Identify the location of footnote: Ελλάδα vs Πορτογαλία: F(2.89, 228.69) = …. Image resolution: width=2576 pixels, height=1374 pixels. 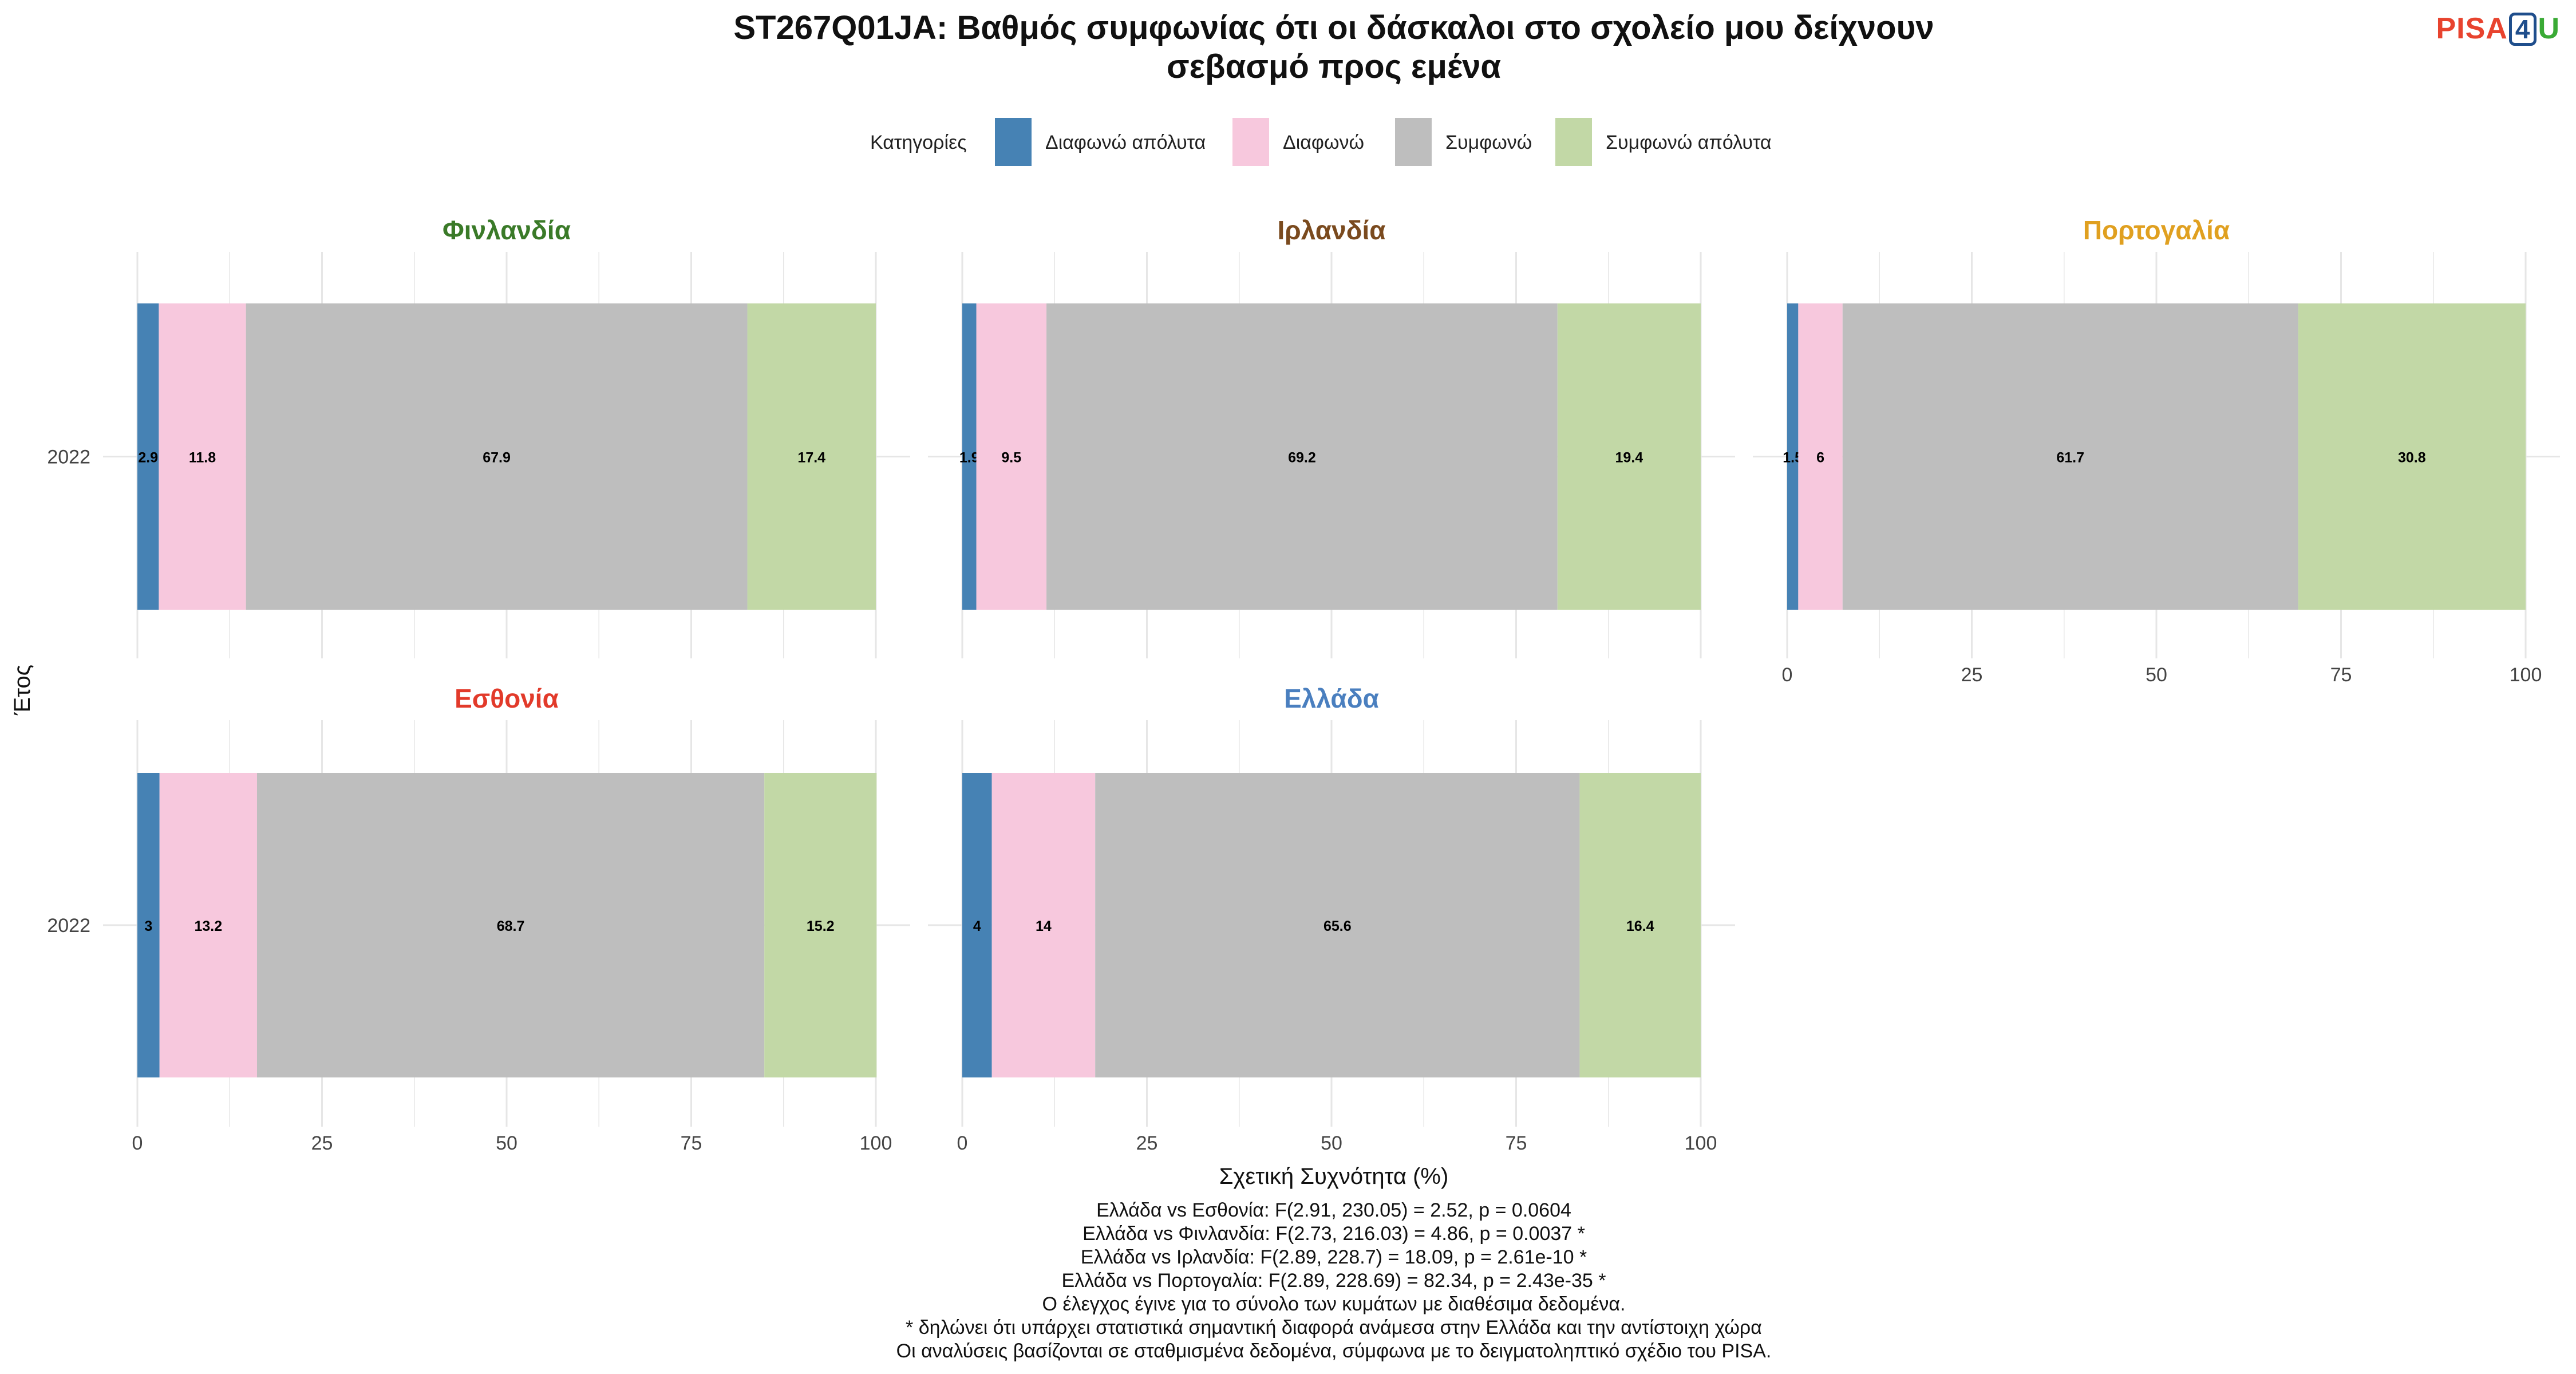
(1334, 1281).